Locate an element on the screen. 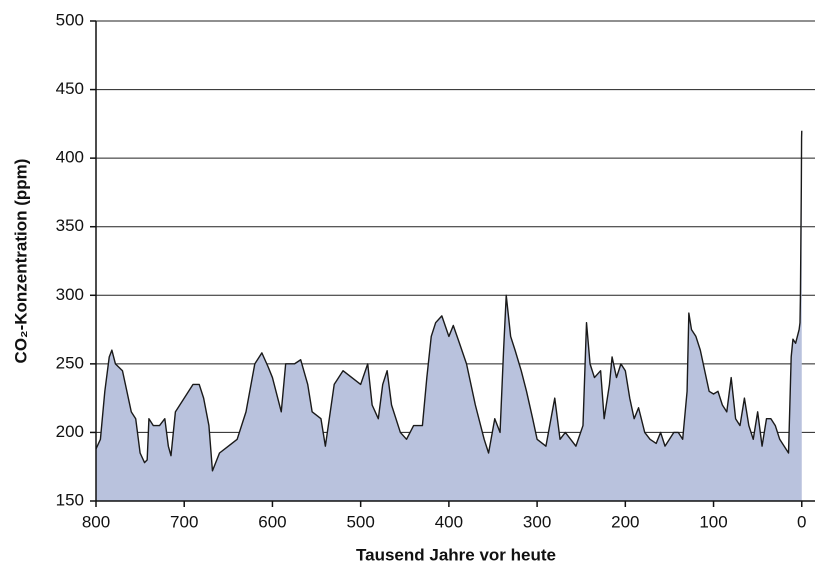  y-tick-label: 150 is located at coordinates (70, 499).